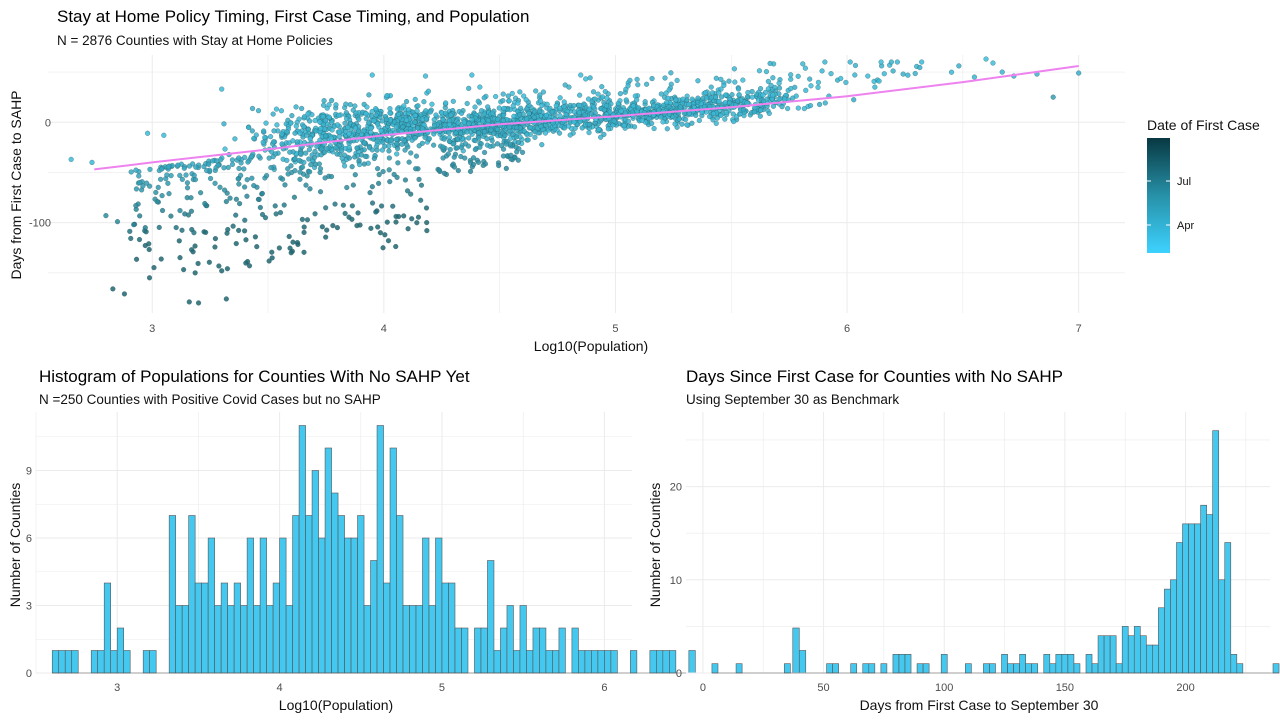 This screenshot has width=1280, height=720. Describe the element at coordinates (1158, 195) in the screenshot. I see `legend-colorbar` at that location.